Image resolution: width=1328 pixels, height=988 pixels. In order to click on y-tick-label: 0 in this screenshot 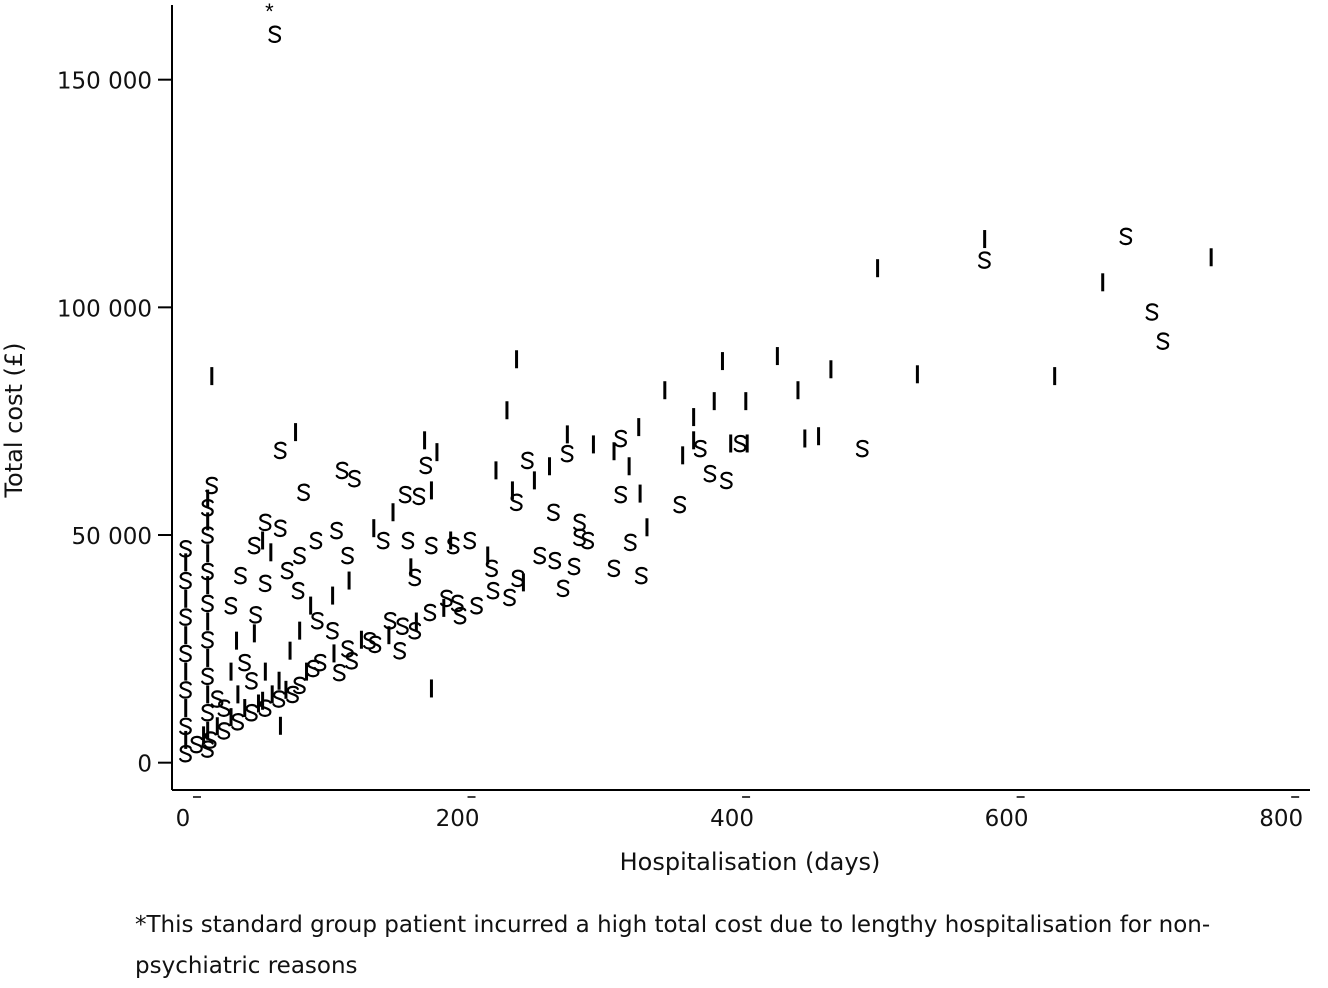, I will do `click(144, 765)`.